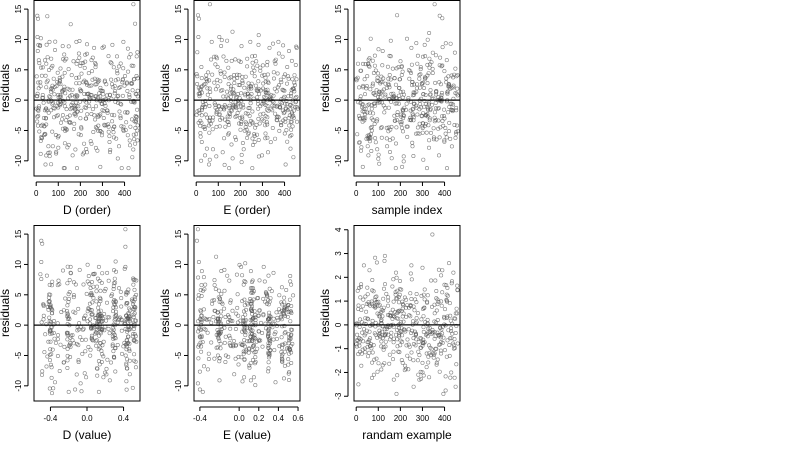 The image size is (800, 450). Describe the element at coordinates (285, 193) in the screenshot. I see `x-tick-label: 400` at that location.